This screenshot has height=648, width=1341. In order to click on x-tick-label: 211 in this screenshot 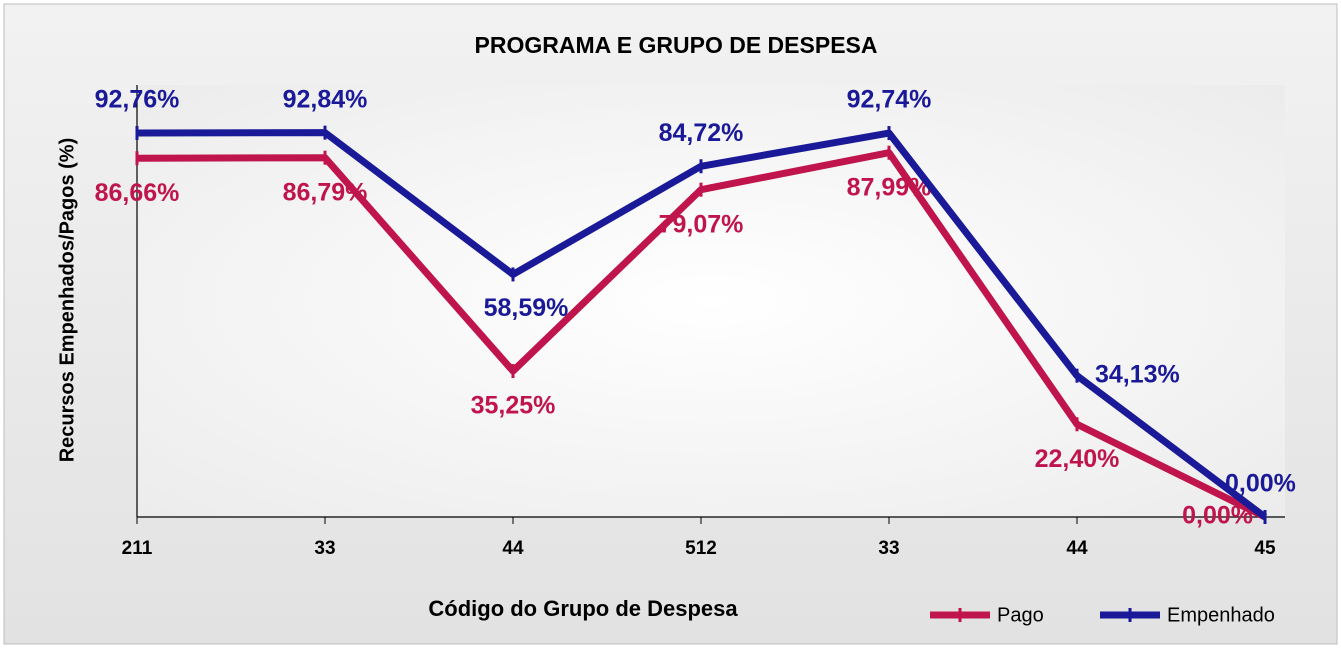, I will do `click(137, 548)`.